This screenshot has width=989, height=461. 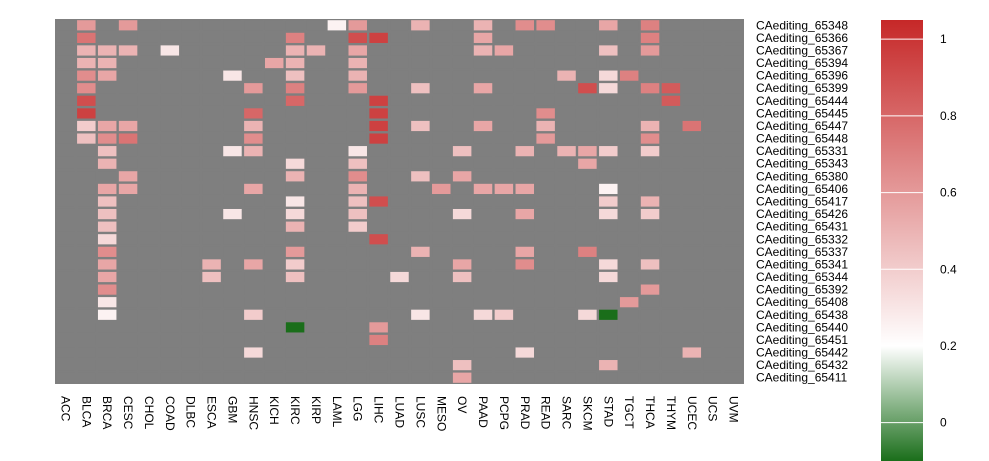 What do you see at coordinates (149, 201) in the screenshot?
I see `heatmap-cell-CAediting_65417-CHOL` at bounding box center [149, 201].